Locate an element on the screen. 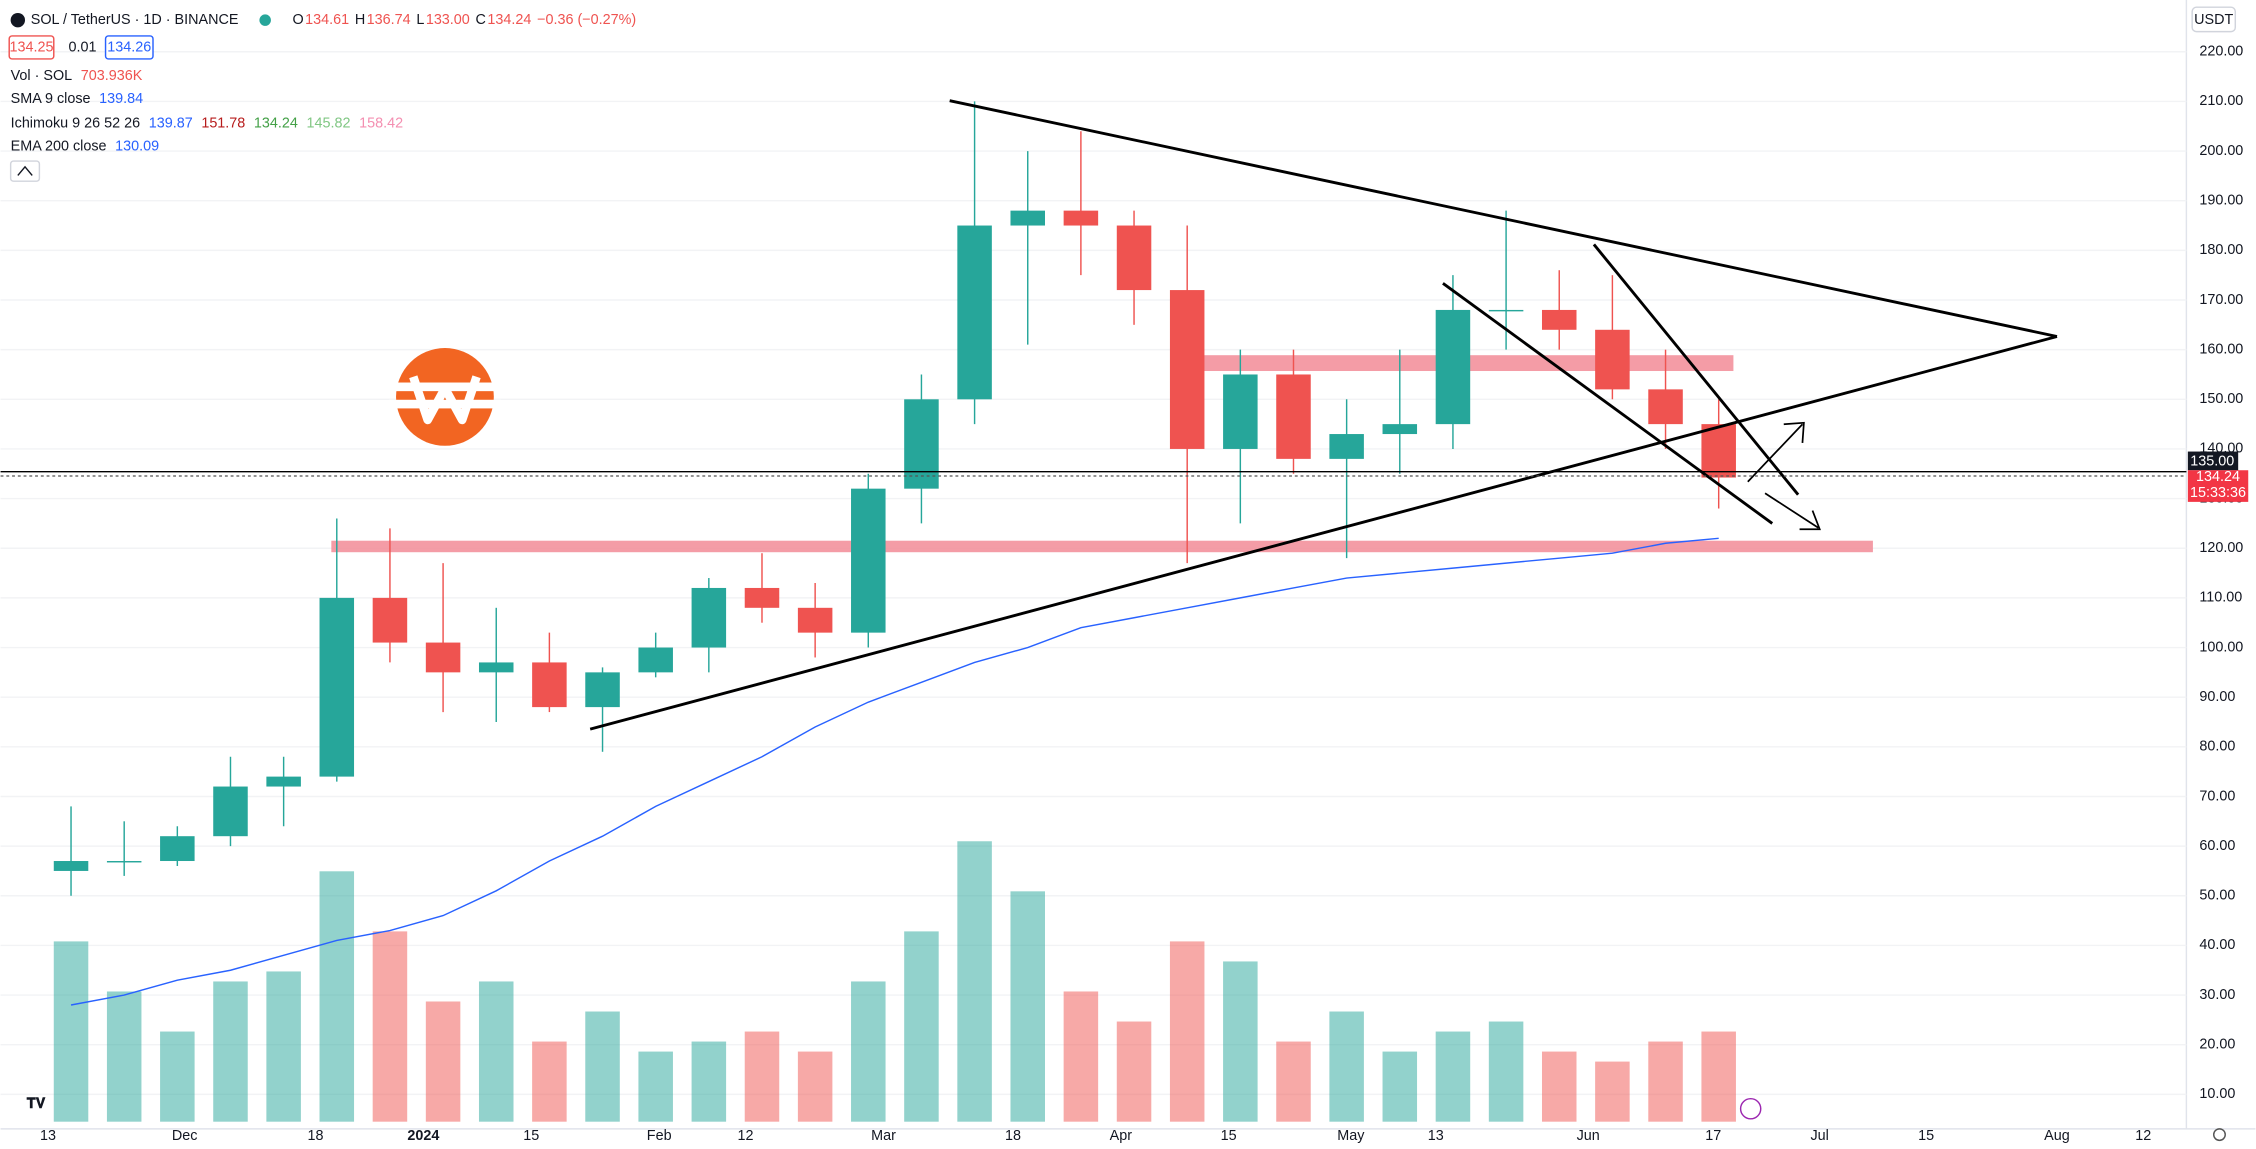 The image size is (2256, 1149). y-tick-label: 150.00 is located at coordinates (2221, 399).